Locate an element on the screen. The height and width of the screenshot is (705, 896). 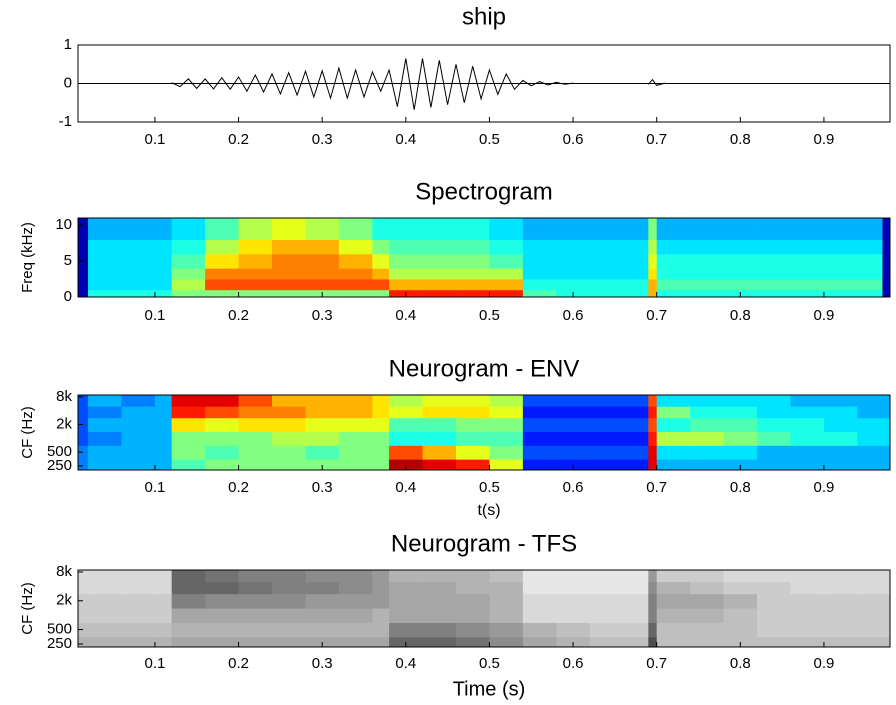
x-tick-label: 0.9 is located at coordinates (824, 315).